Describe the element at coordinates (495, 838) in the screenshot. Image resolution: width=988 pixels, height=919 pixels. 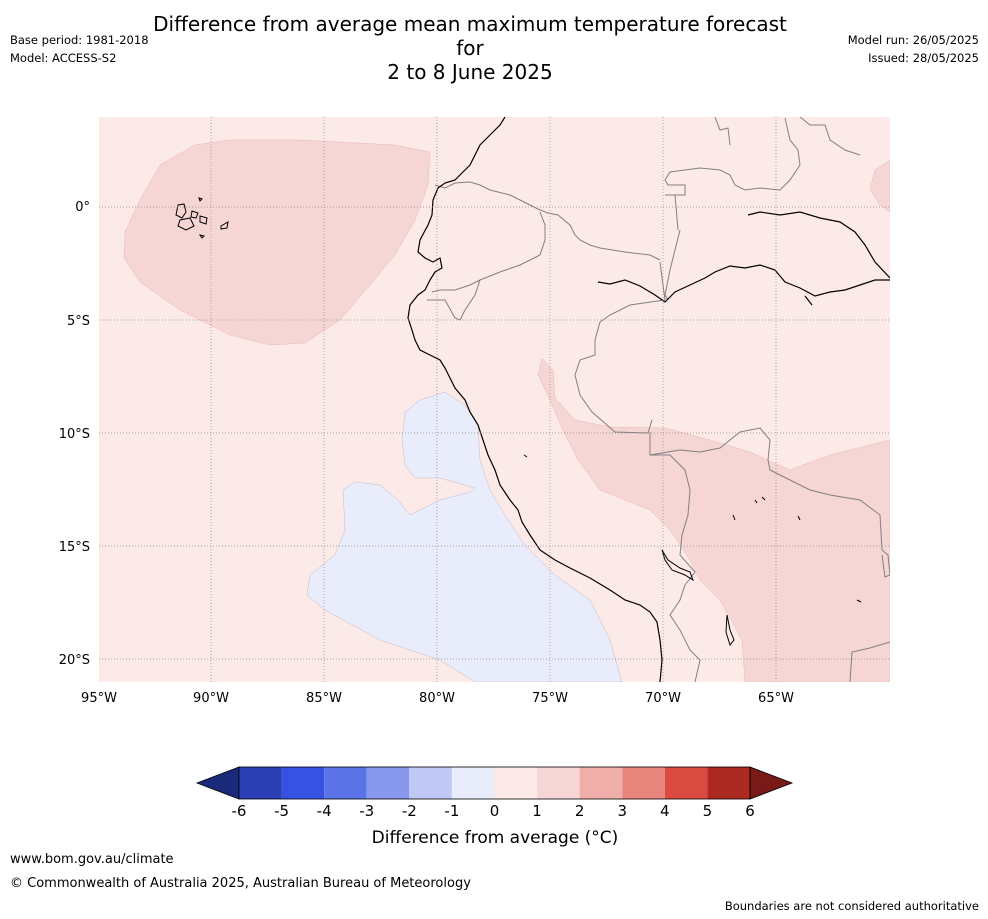
I see `colorbar-label: Difference from average (°C)` at that location.